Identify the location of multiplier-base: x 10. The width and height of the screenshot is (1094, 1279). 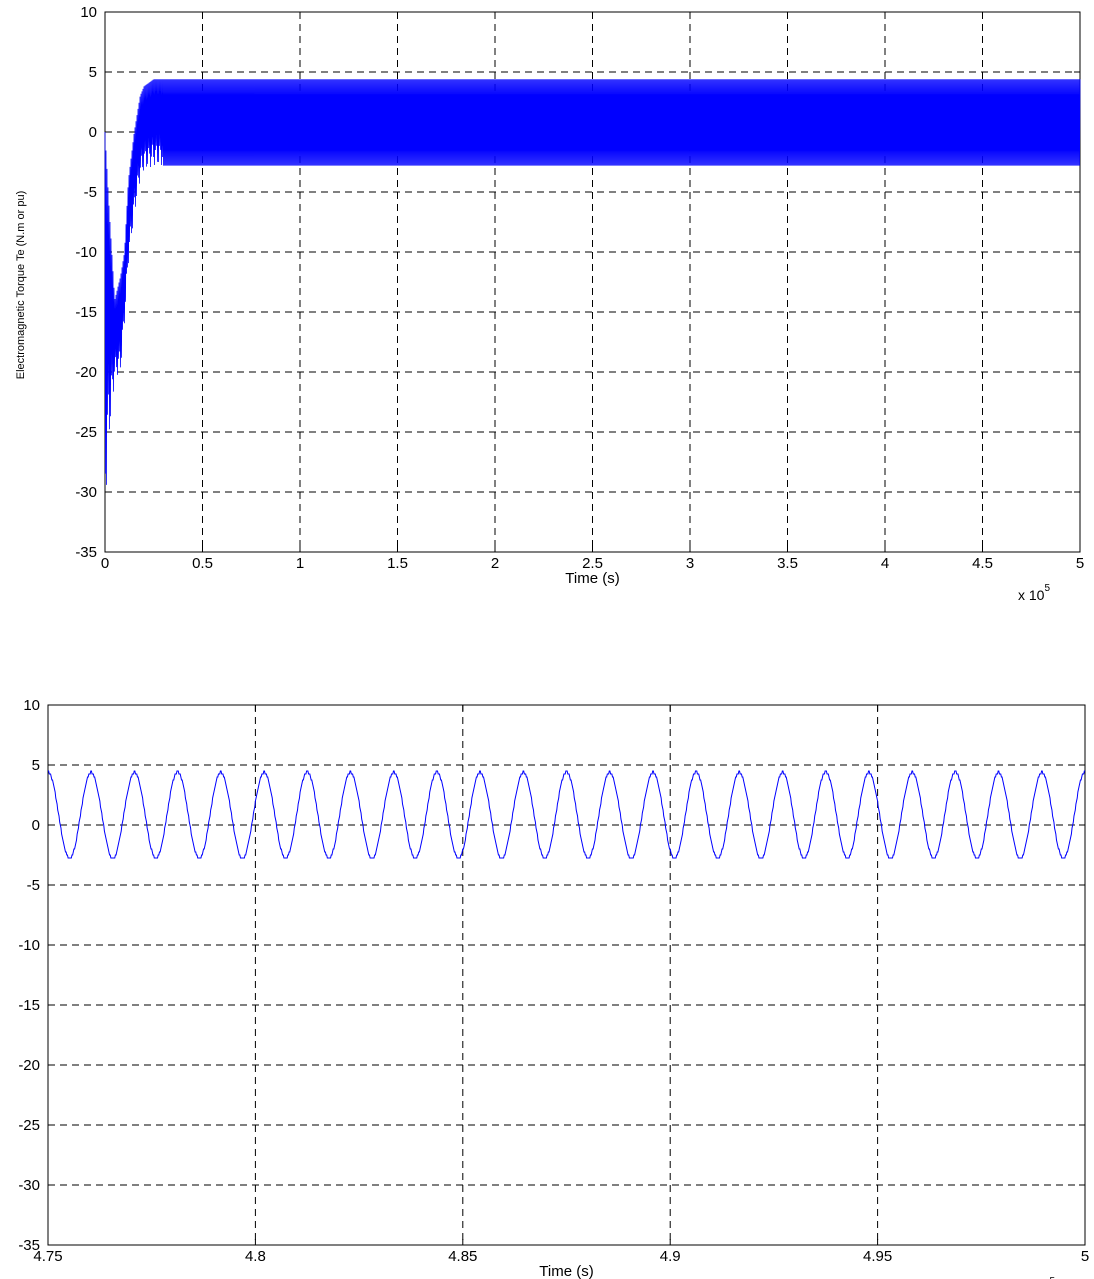
(1031, 595).